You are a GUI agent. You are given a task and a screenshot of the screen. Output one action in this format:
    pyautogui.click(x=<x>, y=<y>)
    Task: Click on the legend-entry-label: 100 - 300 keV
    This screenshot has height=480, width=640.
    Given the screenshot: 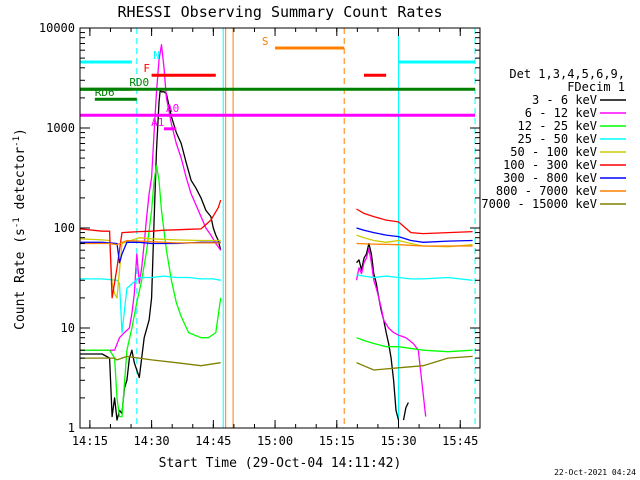 What is the action you would take?
    pyautogui.click(x=550, y=165)
    